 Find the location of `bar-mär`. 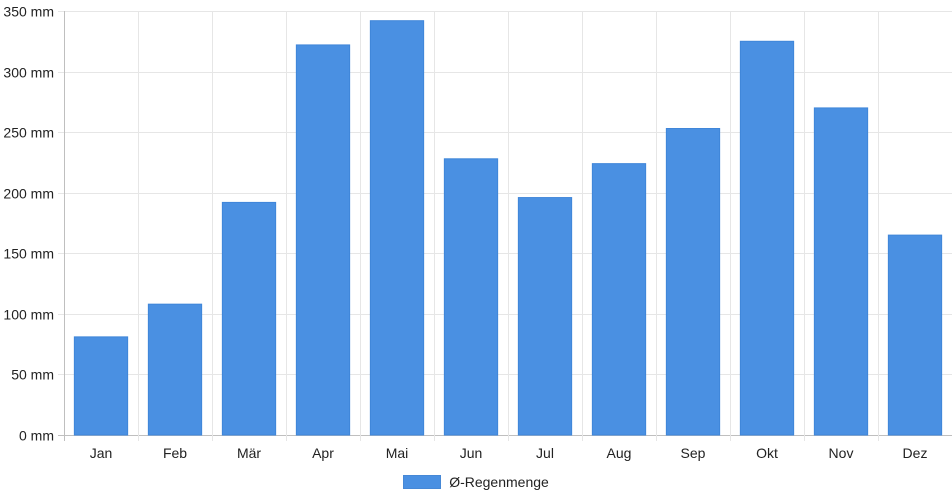

bar-mär is located at coordinates (249, 318).